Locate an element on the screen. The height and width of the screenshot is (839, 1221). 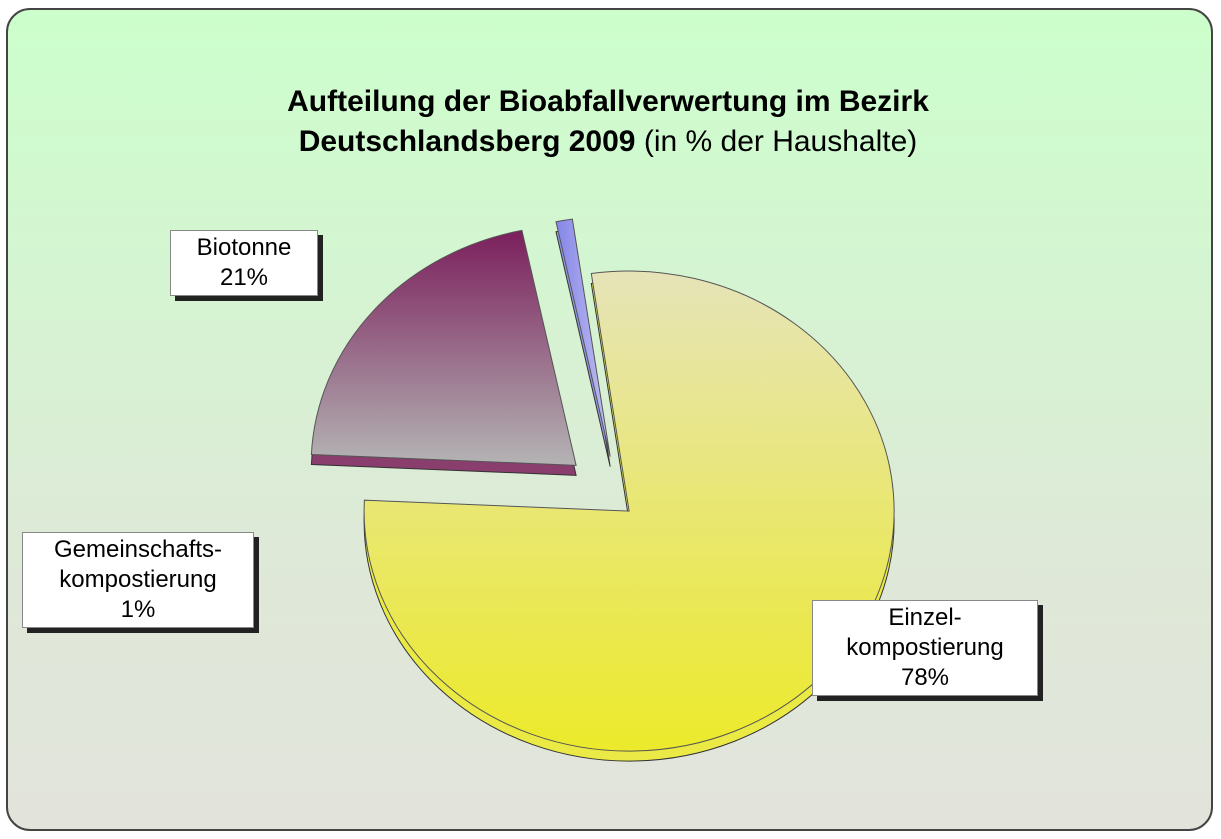
value-label: 1% is located at coordinates (138, 609).